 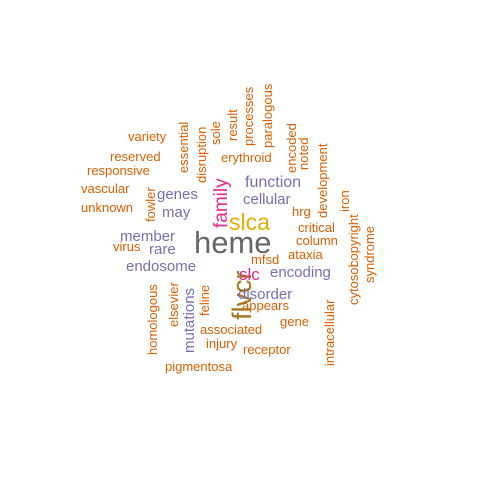 I want to click on cloud-word-genes: genes, so click(x=177, y=194).